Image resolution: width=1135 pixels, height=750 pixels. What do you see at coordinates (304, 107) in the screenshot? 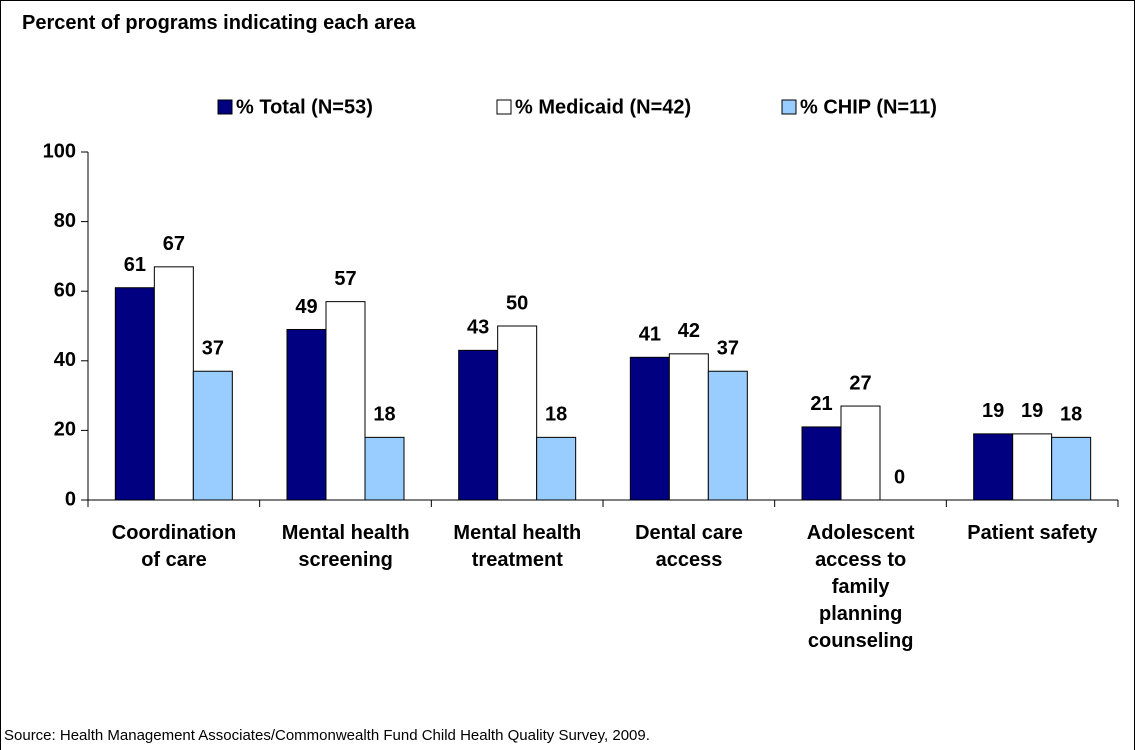
I see `legend-label: % Total (N=53)` at bounding box center [304, 107].